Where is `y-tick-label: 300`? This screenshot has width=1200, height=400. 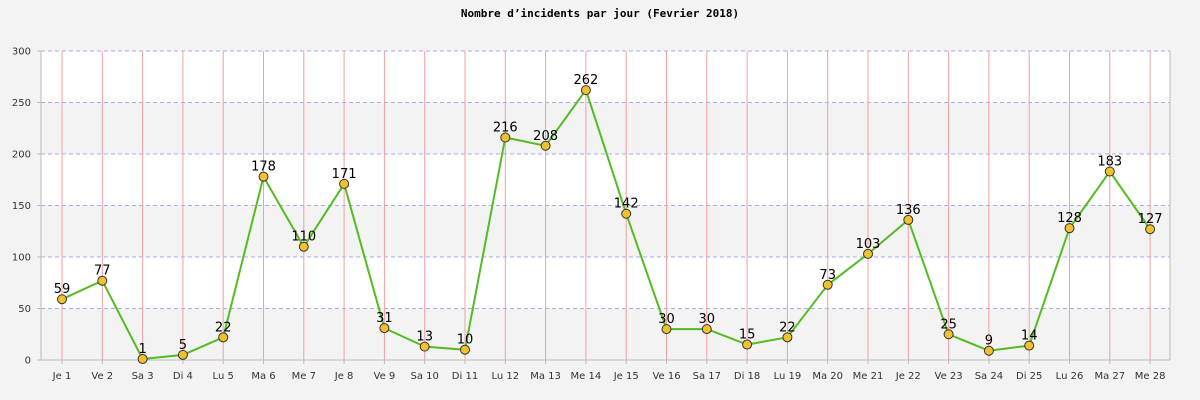
y-tick-label: 300 is located at coordinates (21, 52).